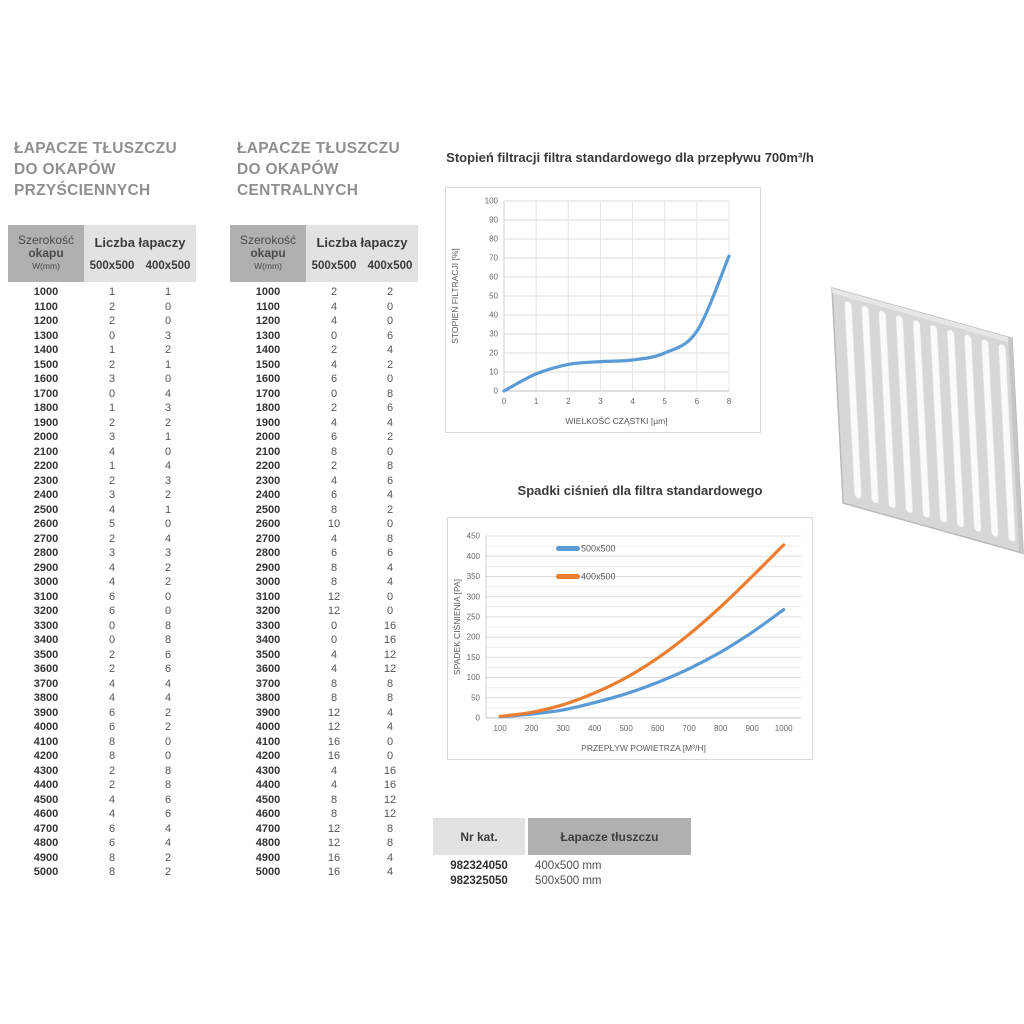  Describe the element at coordinates (46, 335) in the screenshot. I see `hood-width-cell: 1300` at that location.